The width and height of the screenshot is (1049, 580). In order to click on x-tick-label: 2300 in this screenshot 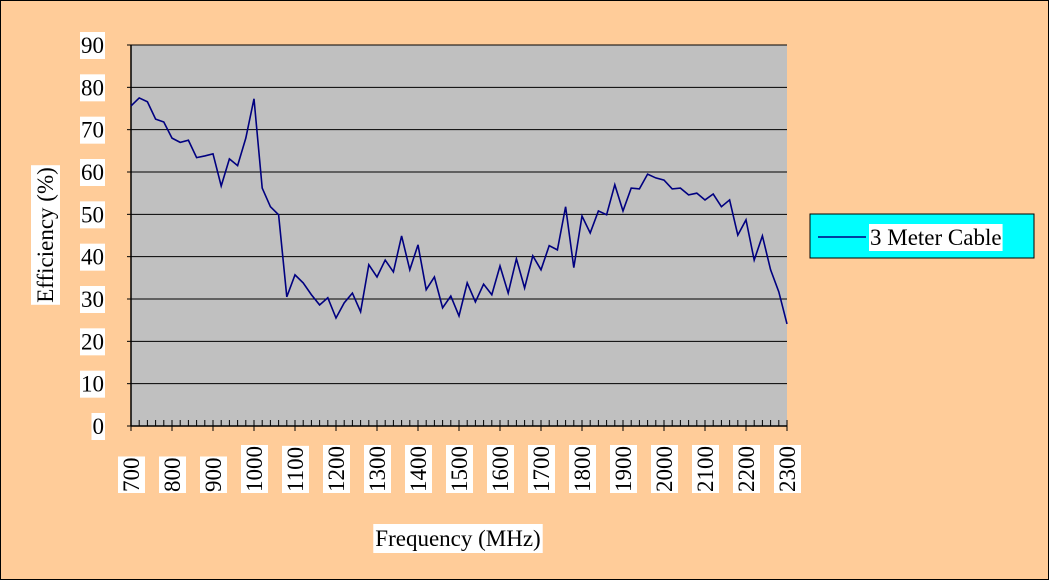, I will do `click(787, 469)`.